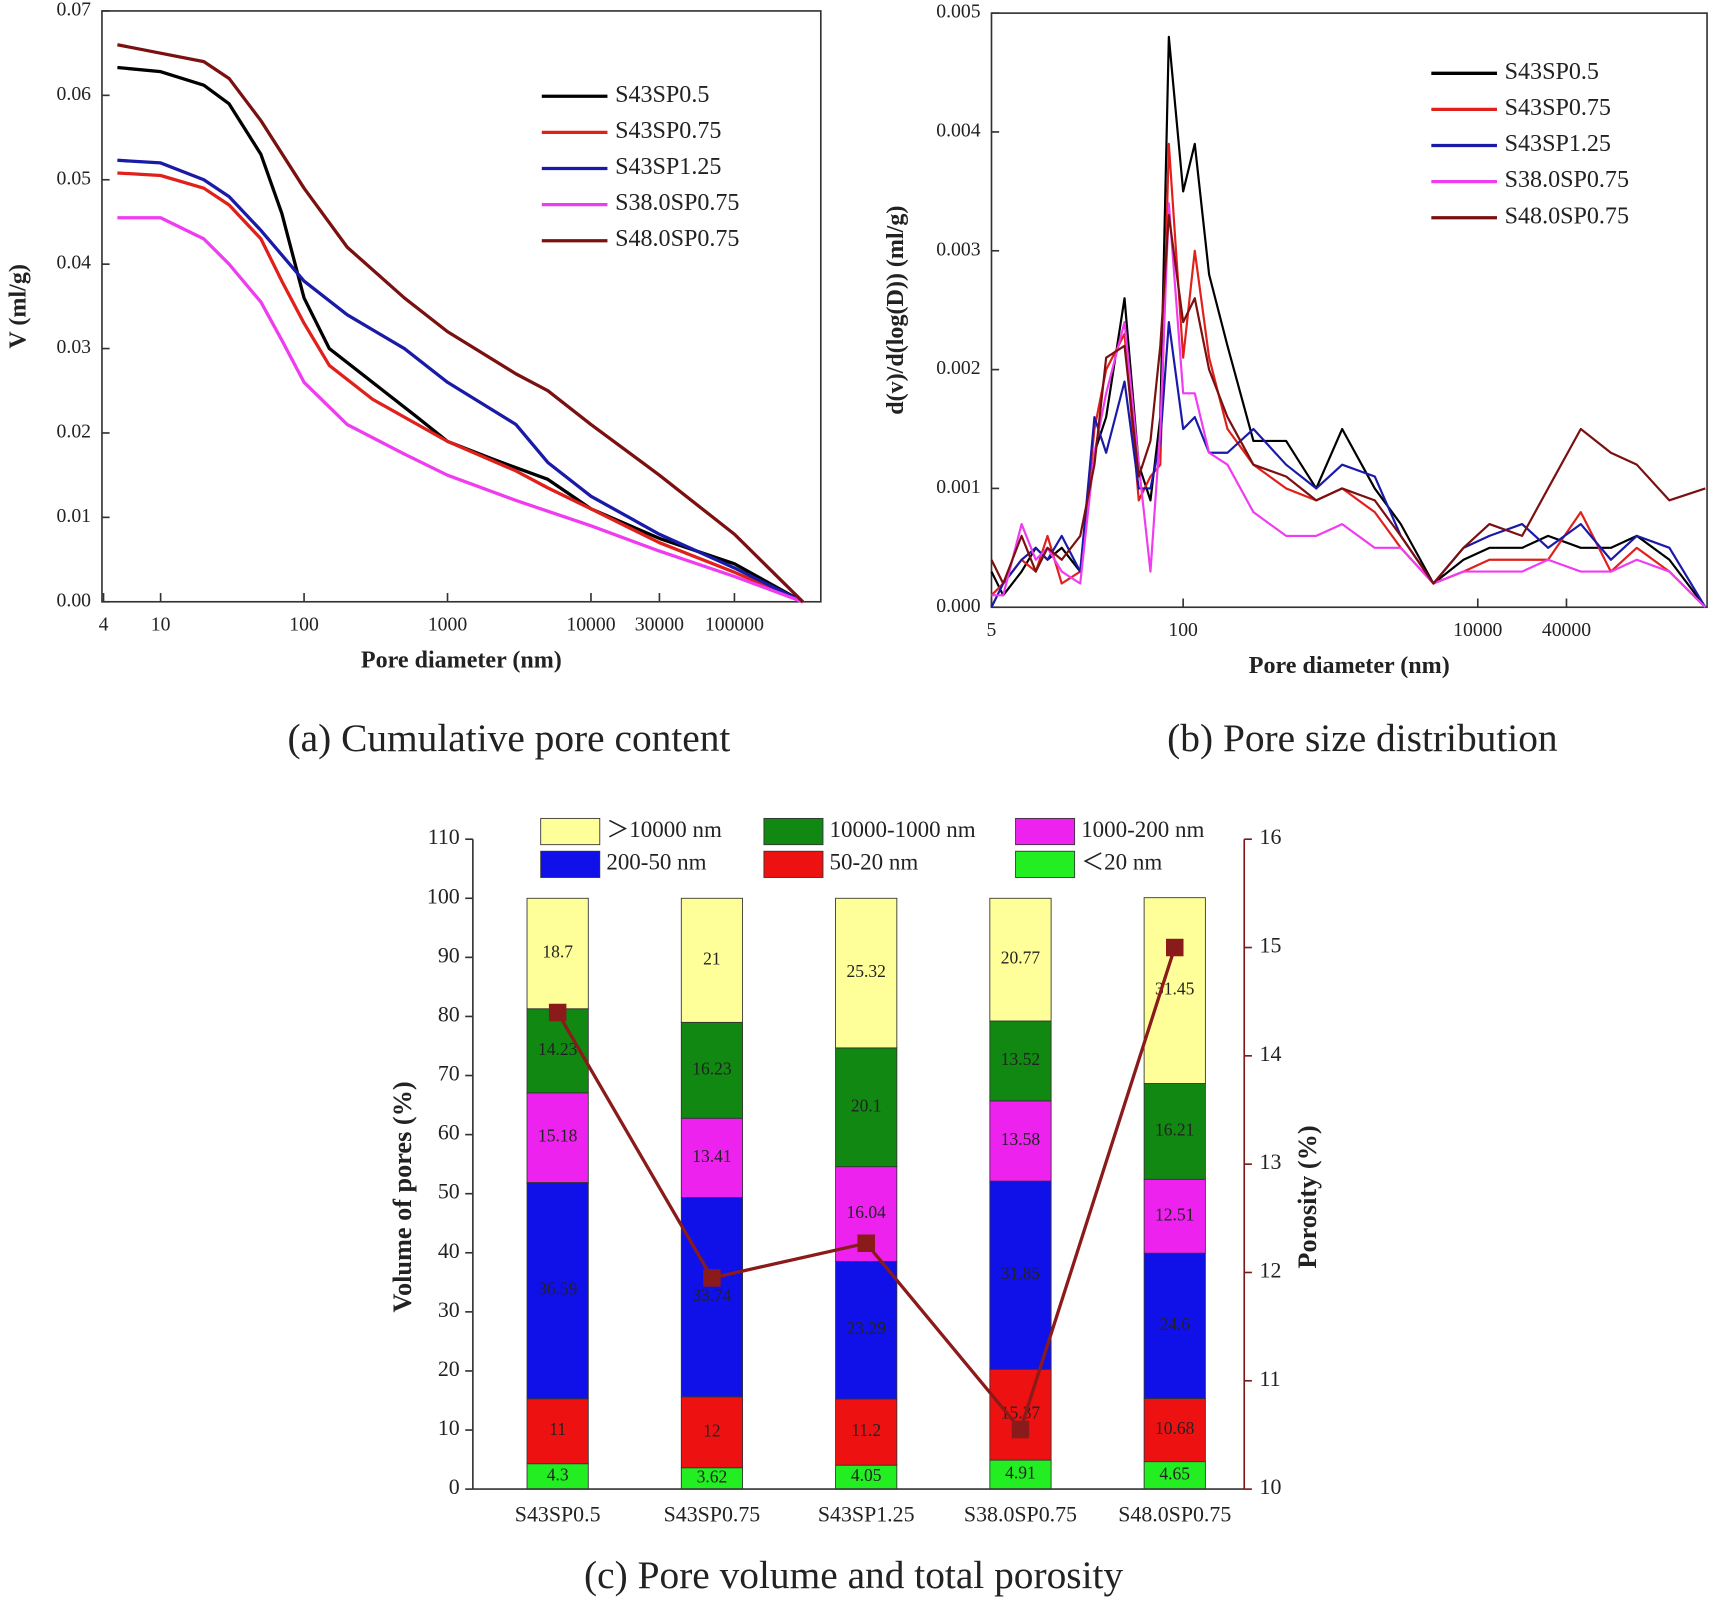  I want to click on legend-label: S48.0SP0.75, so click(1567, 216).